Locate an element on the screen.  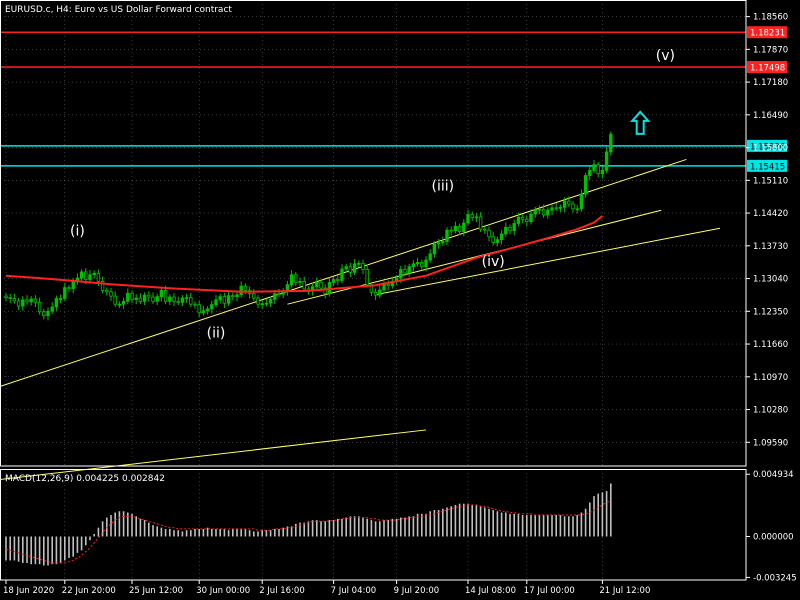
wave-label: (iii) is located at coordinates (443, 186).